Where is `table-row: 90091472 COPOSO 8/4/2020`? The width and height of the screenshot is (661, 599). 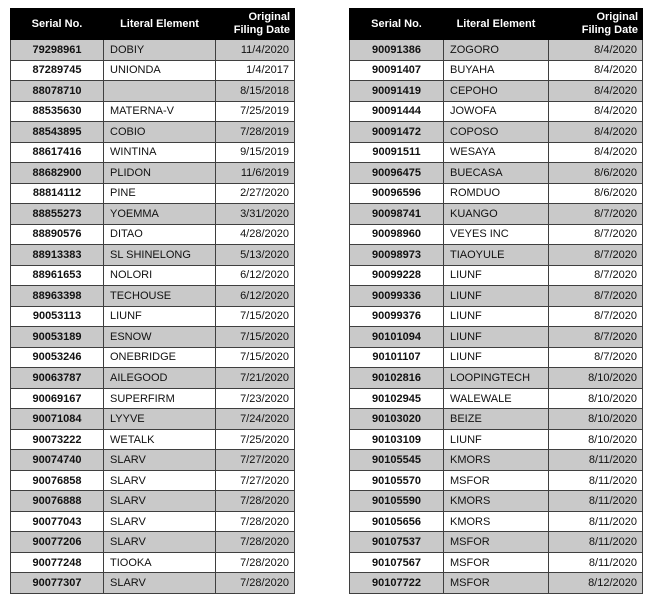 table-row: 90091472 COPOSO 8/4/2020 is located at coordinates (496, 132).